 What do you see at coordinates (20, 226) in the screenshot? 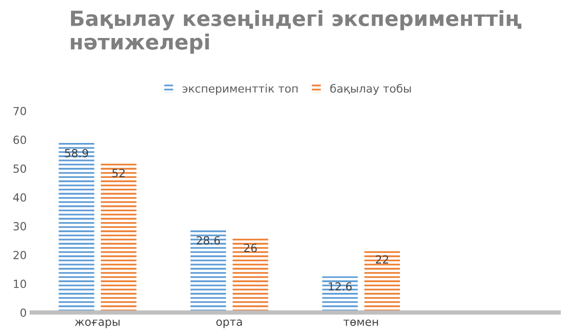
I see `y-tick-label: 30` at bounding box center [20, 226].